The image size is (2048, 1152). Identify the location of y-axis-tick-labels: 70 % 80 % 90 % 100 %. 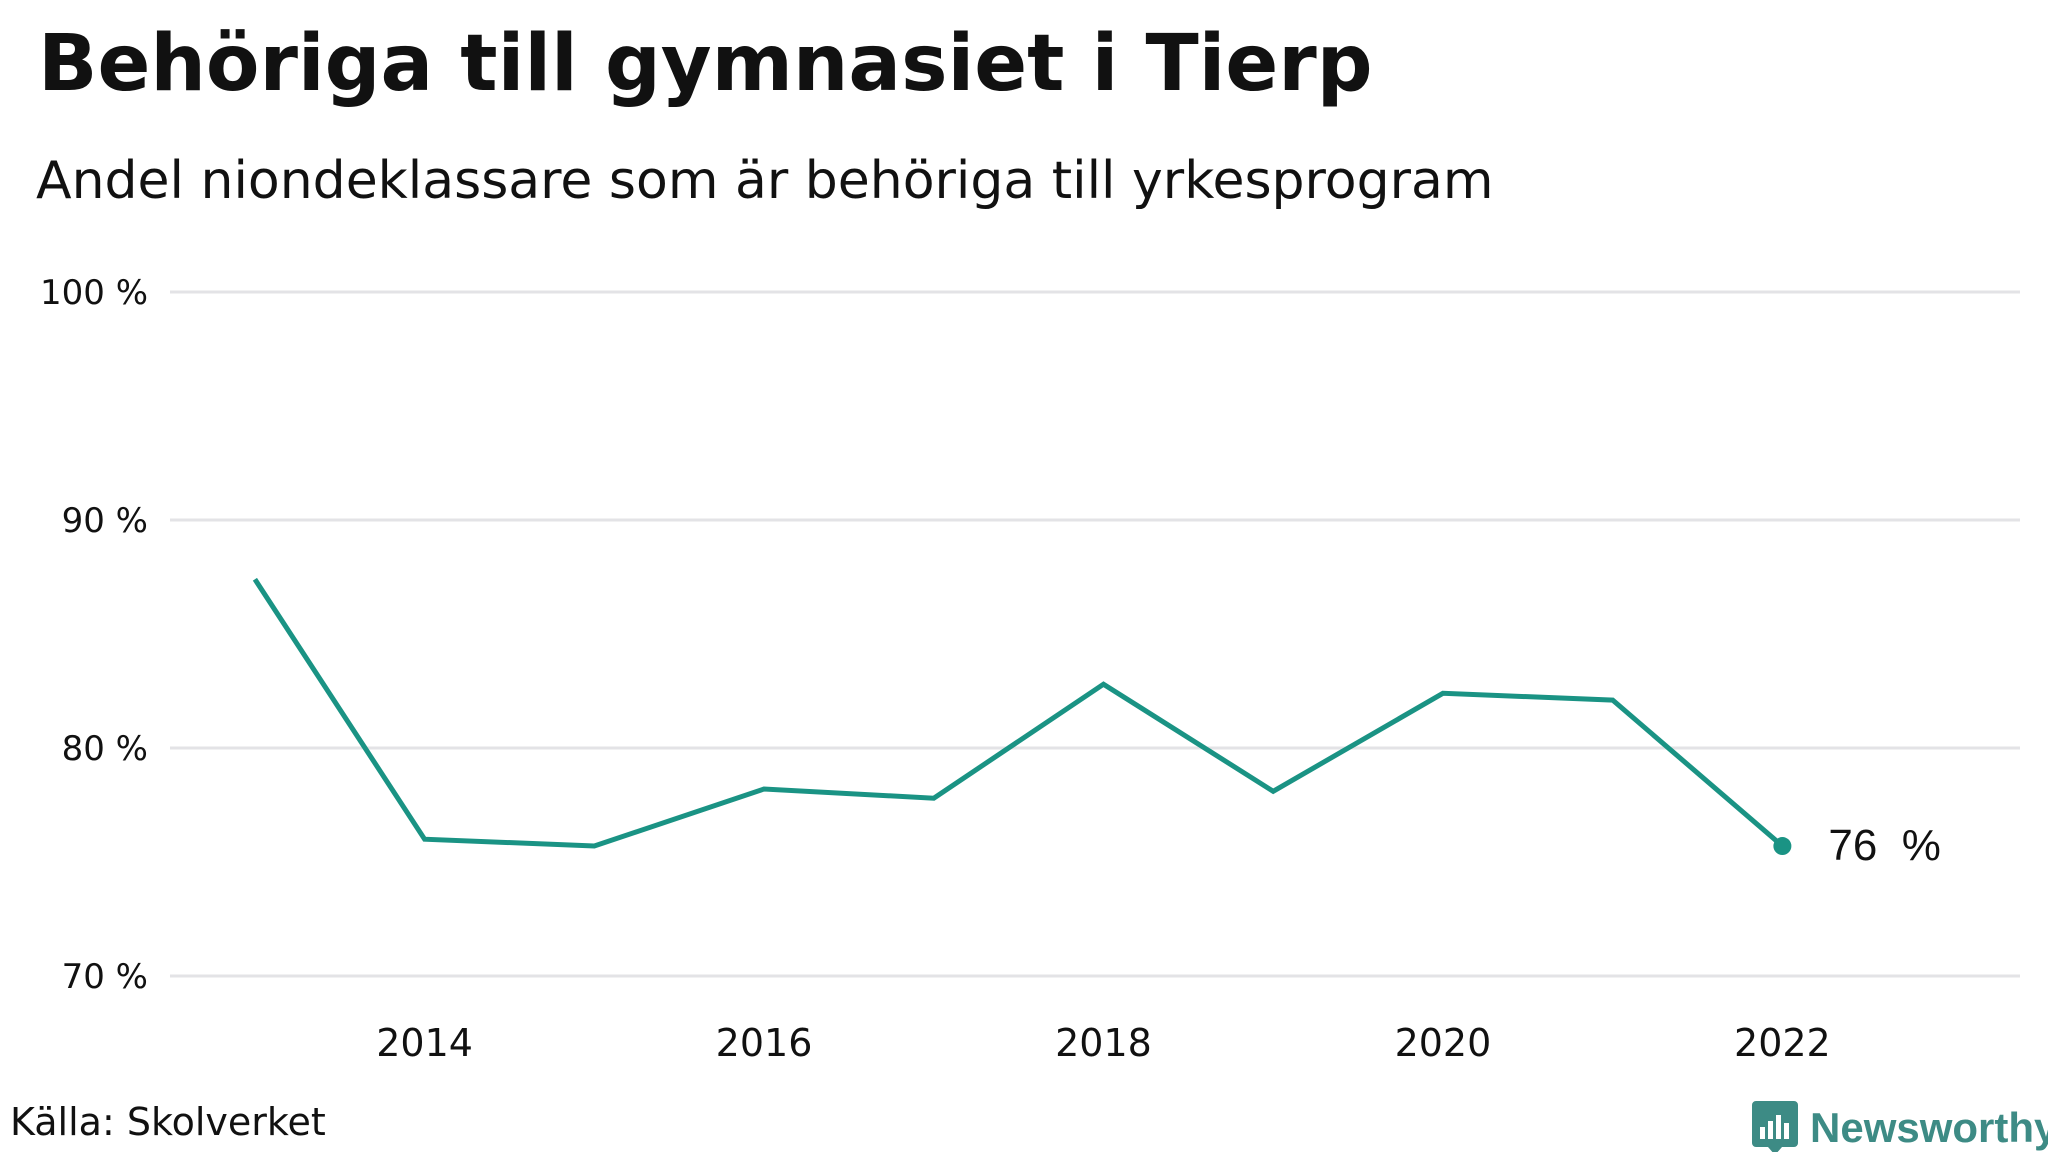
(94, 635).